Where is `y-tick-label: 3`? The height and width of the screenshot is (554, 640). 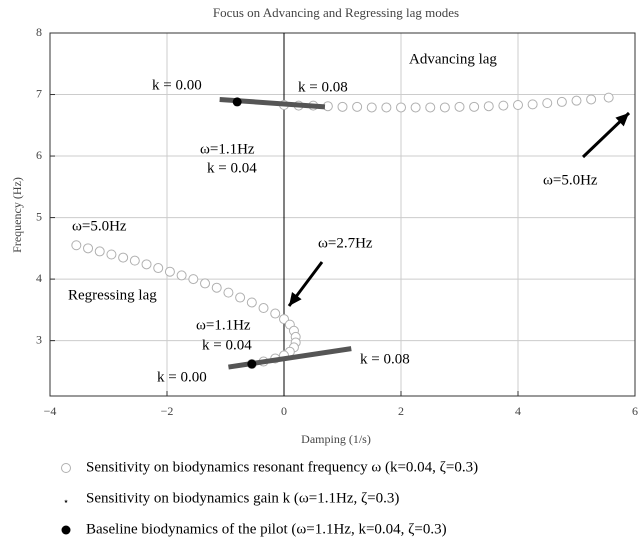 y-tick-label: 3 is located at coordinates (39, 339).